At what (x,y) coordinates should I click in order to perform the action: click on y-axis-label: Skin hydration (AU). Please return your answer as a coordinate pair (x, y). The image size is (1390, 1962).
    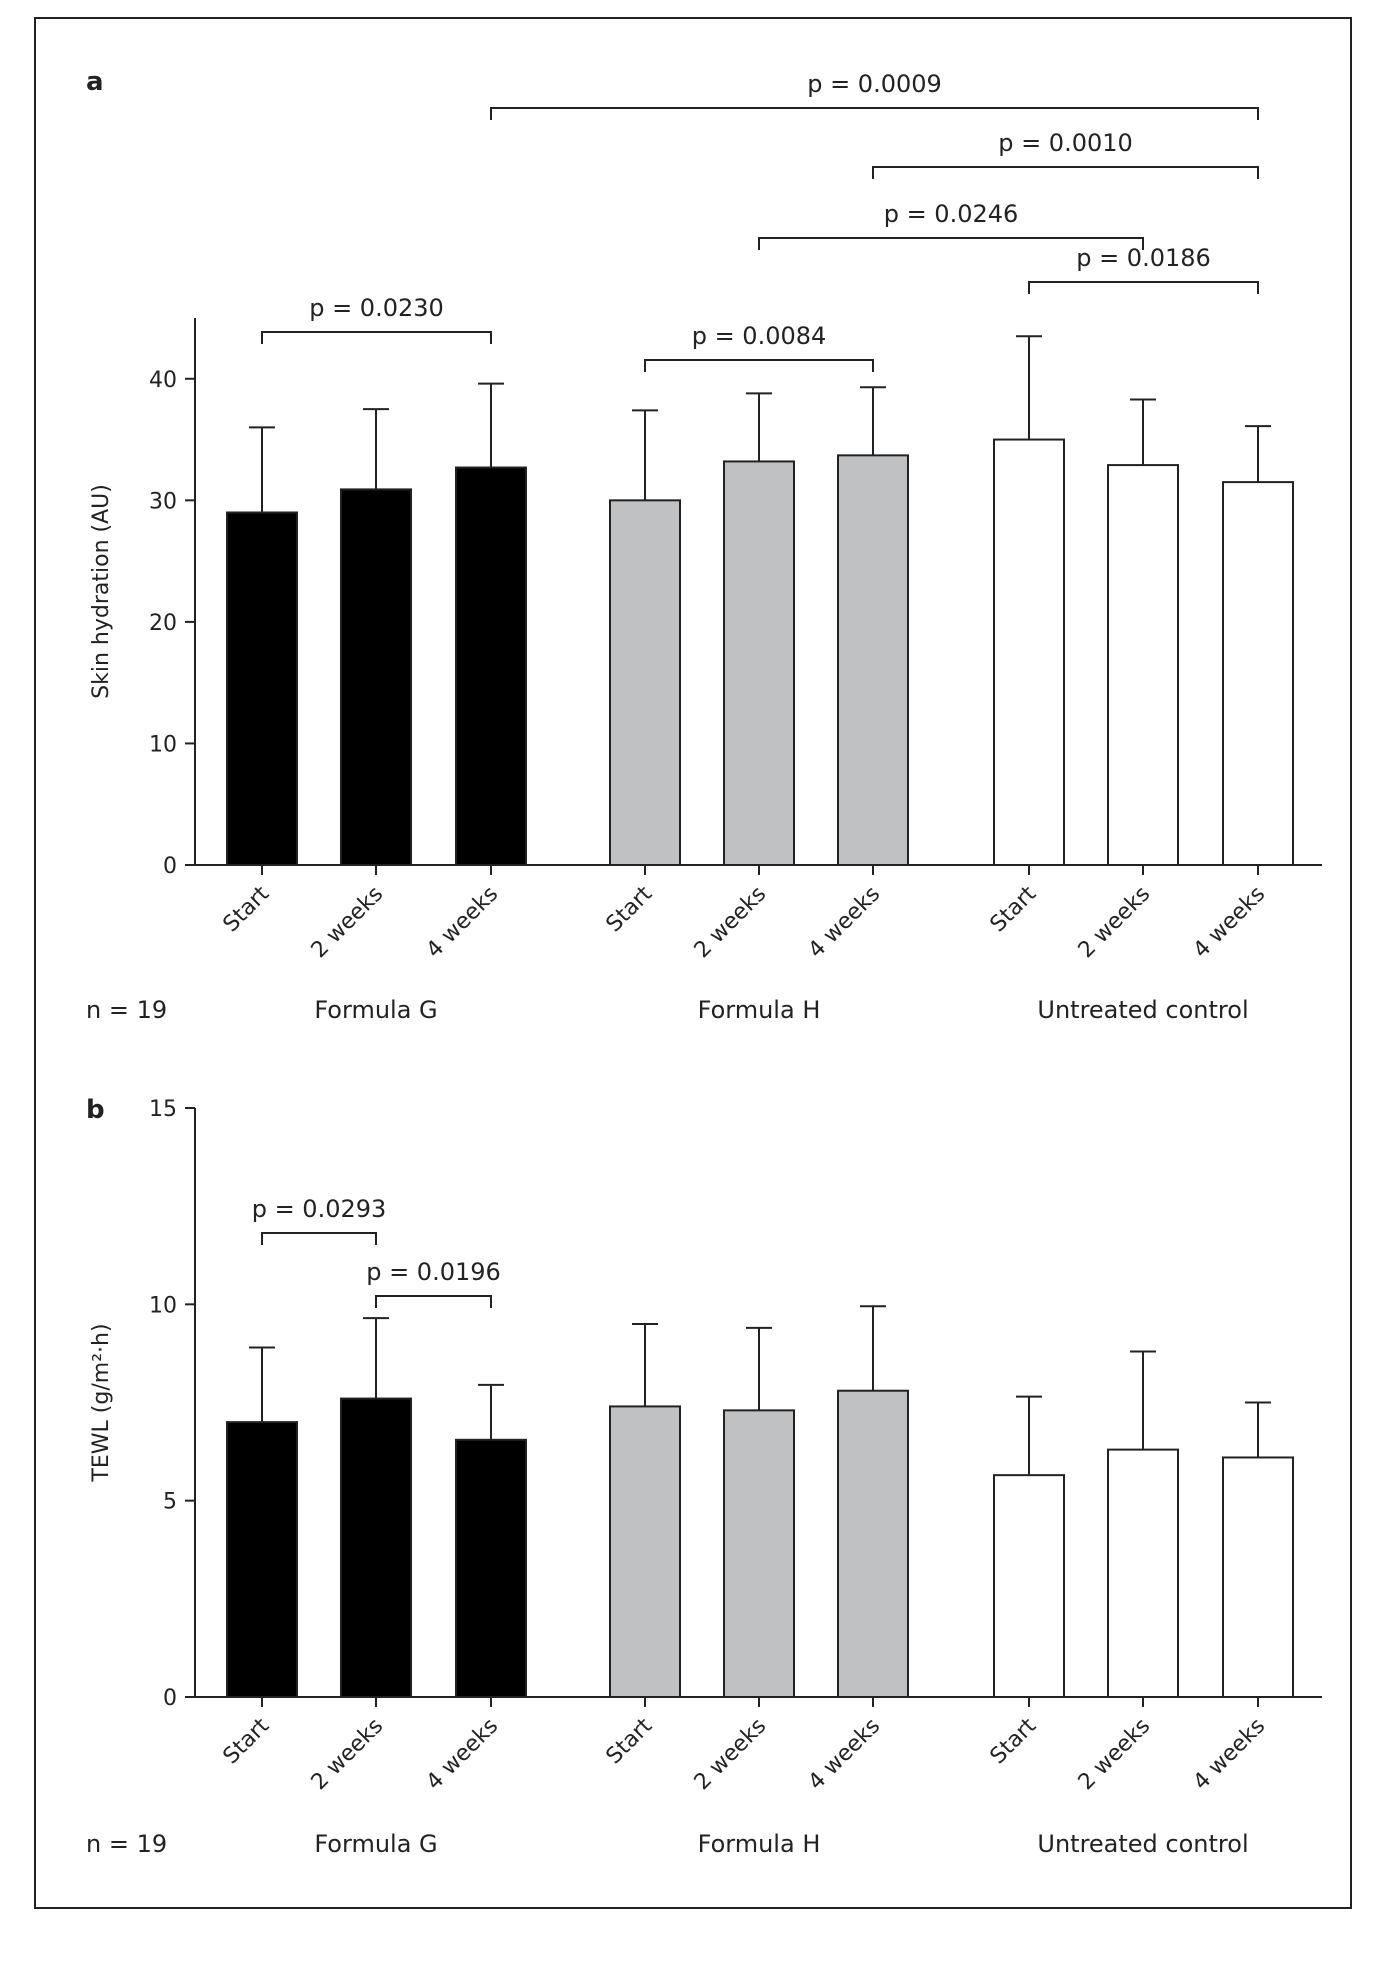
    Looking at the image, I should click on (101, 591).